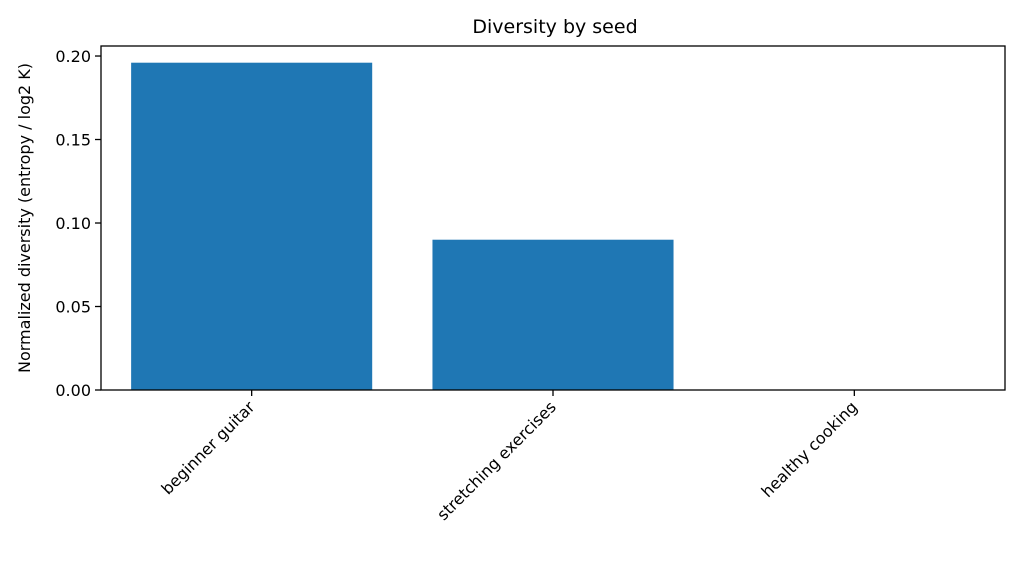 This screenshot has width=1021, height=582. Describe the element at coordinates (73, 56) in the screenshot. I see `y-tick-label: 0.20` at that location.